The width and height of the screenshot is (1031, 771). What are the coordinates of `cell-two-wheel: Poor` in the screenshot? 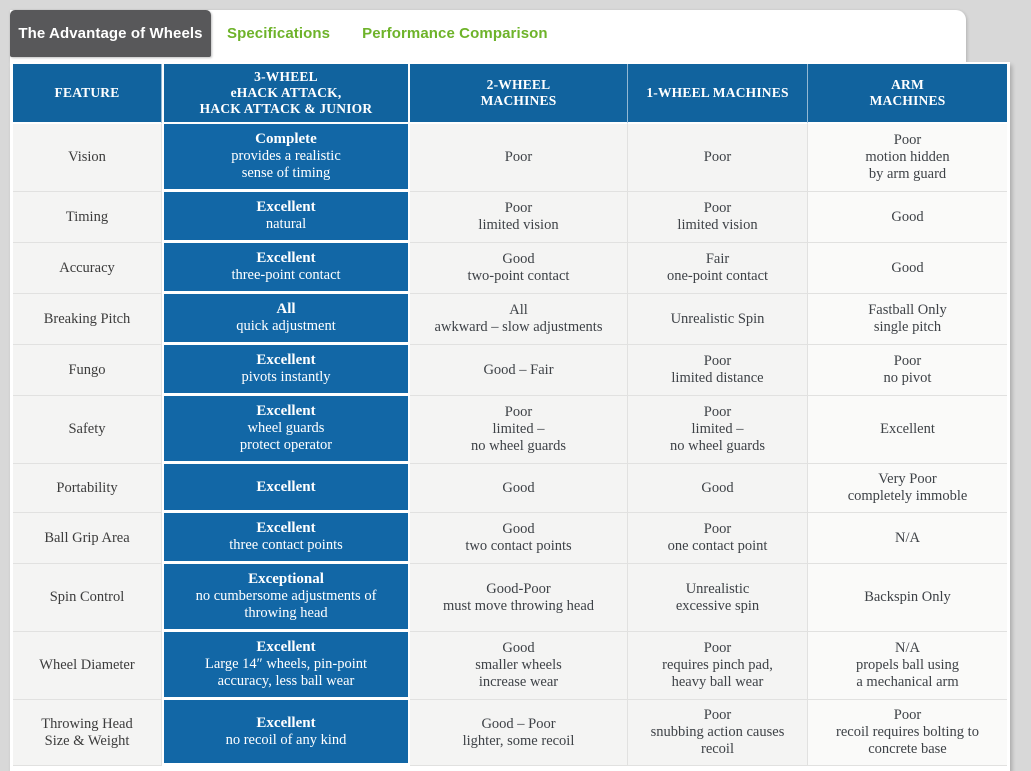 It's located at (519, 158).